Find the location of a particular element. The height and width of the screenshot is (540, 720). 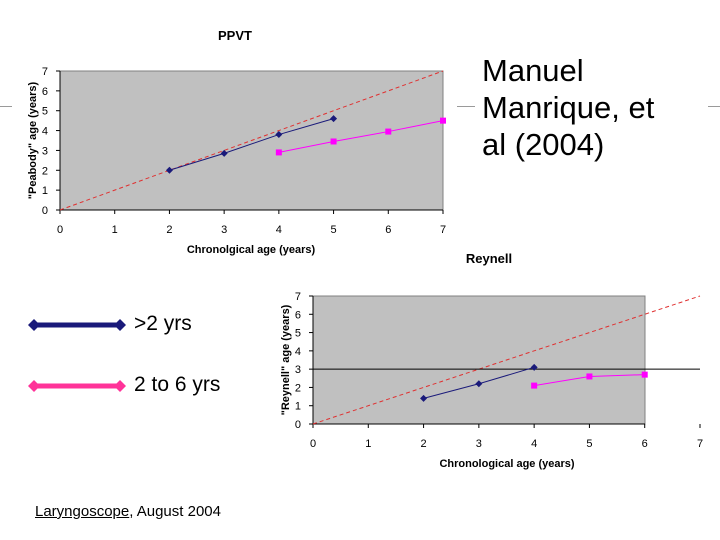

legend-label-2: 2 to 6 yrs is located at coordinates (177, 384).